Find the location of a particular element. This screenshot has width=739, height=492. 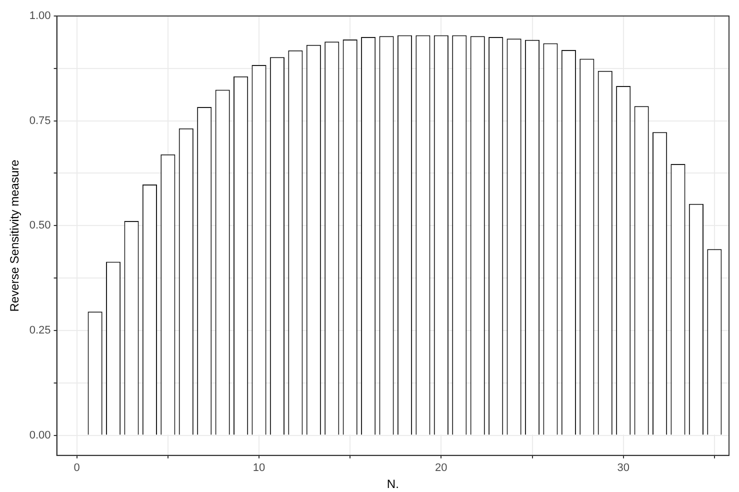

y-axis-title: Reverse Sensitivity measure is located at coordinates (15, 235).